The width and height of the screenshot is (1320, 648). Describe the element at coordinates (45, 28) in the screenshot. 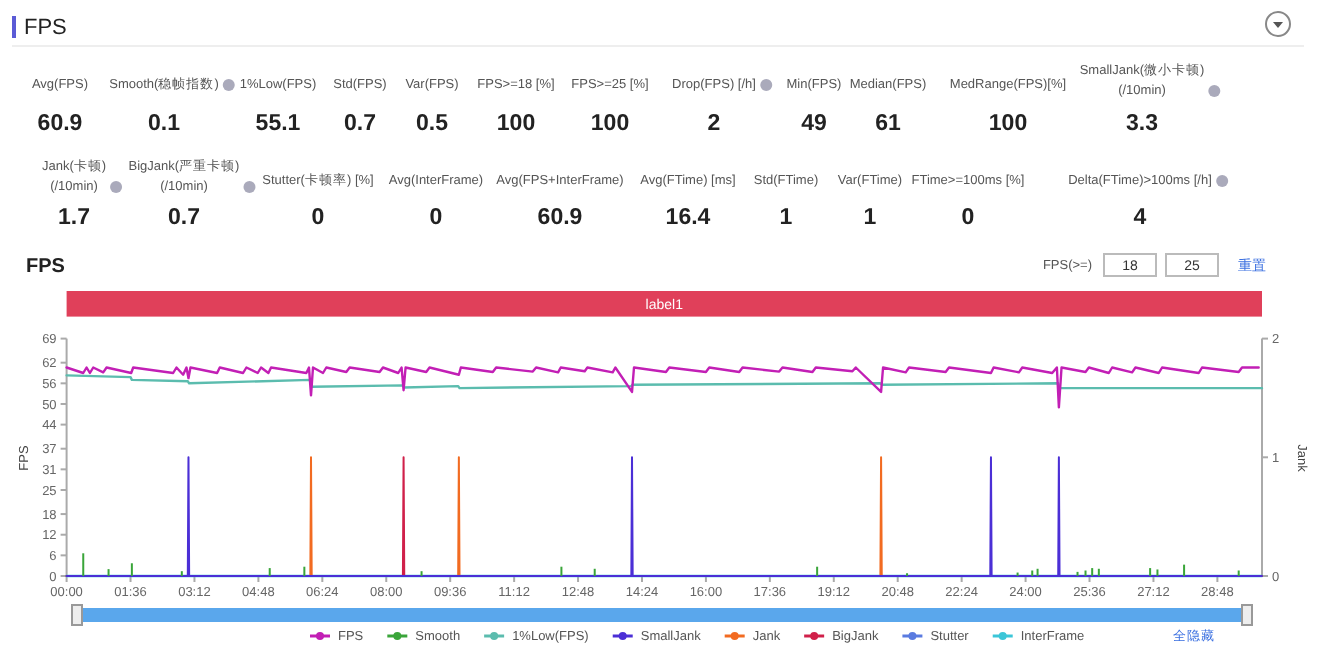

I see `text: FPS` at that location.